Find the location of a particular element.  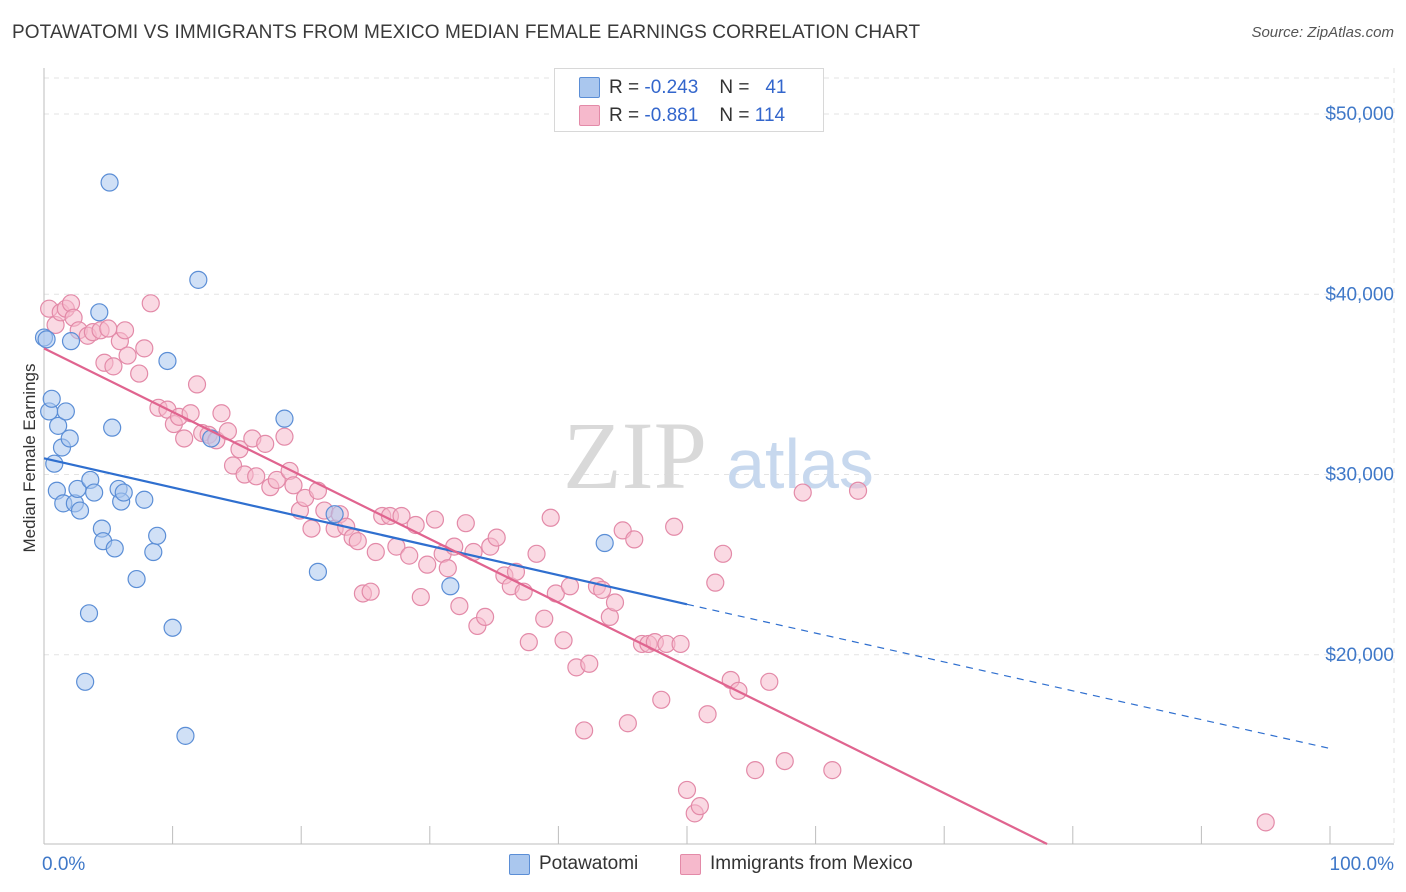

legend-swatch-potawatomi is located at coordinates (519, 864).